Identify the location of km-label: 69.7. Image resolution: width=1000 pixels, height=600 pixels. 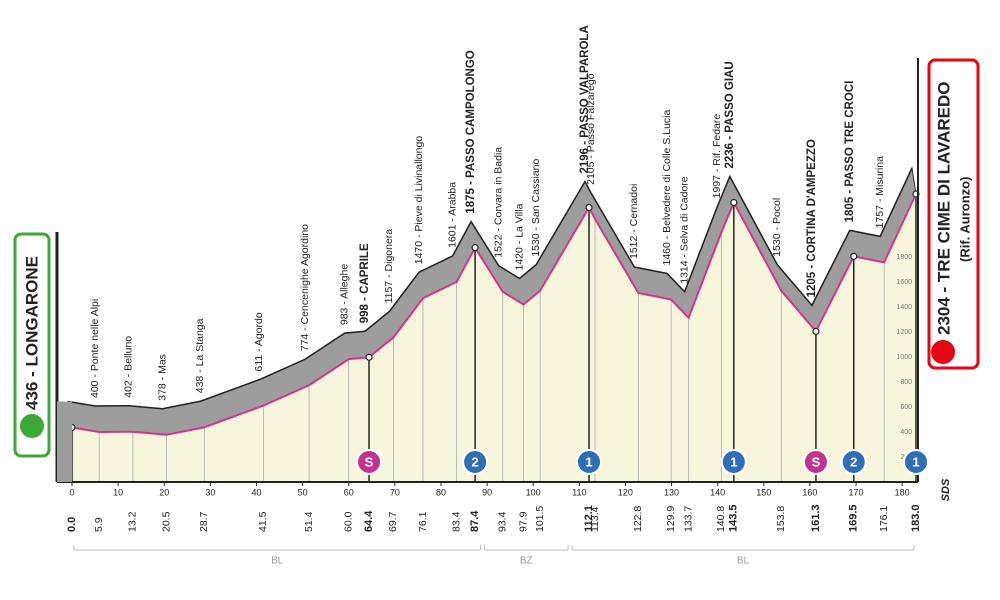
(393, 521).